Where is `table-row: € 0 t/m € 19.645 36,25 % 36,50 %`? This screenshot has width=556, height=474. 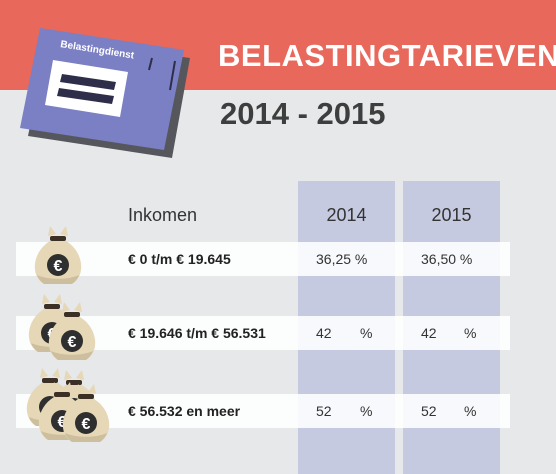 table-row: € 0 t/m € 19.645 36,25 % 36,50 % is located at coordinates (263, 259).